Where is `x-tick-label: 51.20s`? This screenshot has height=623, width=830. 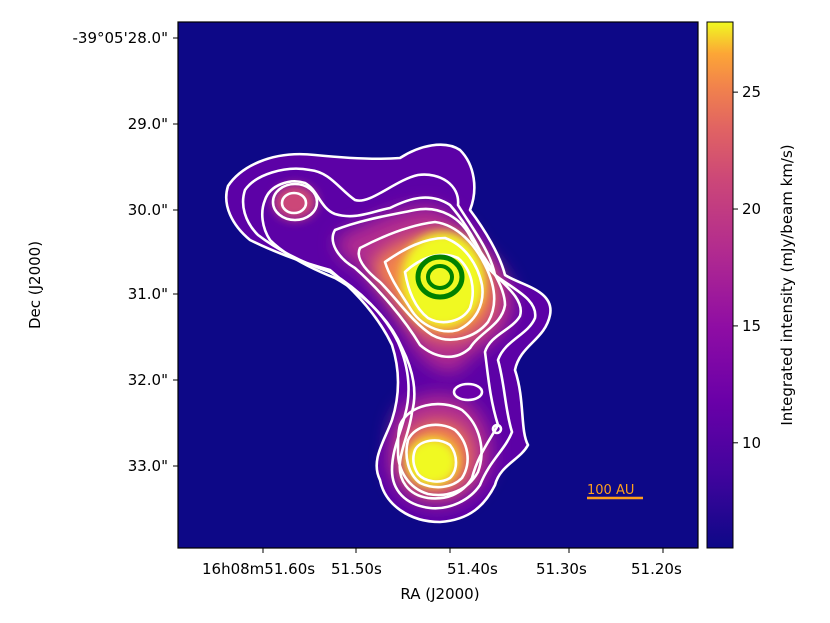
x-tick-label: 51.20s is located at coordinates (656, 569).